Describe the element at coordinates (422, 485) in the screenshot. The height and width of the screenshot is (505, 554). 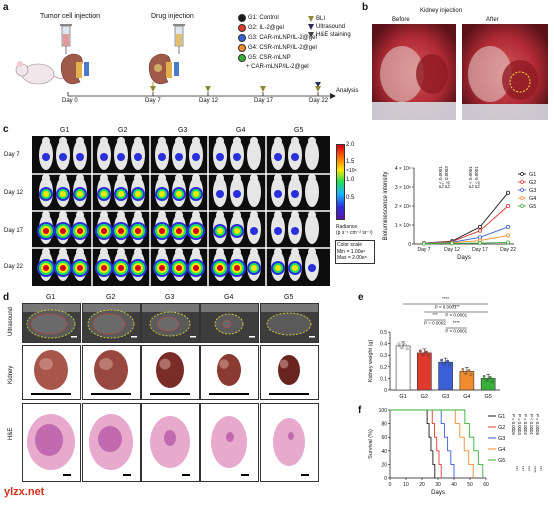
I see `x-tick-label: 20` at that location.